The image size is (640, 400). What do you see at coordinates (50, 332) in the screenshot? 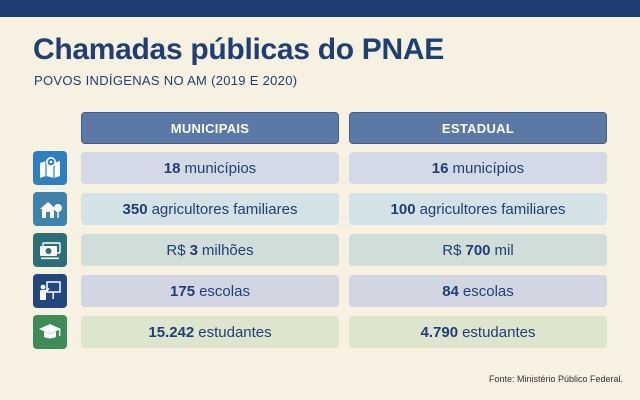
I see `graduation-cap-icon` at bounding box center [50, 332].